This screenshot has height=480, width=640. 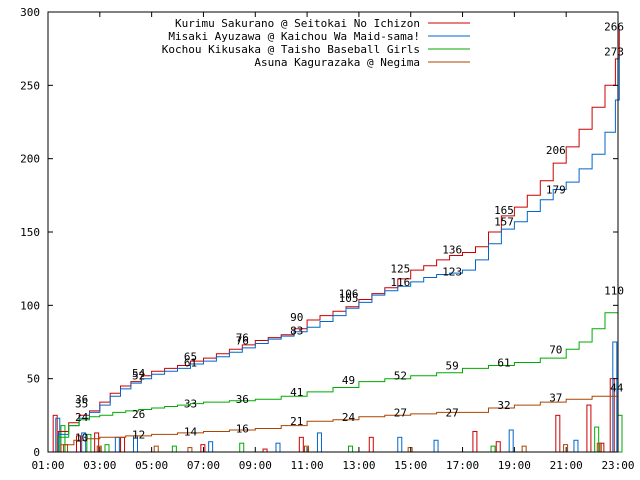 I want to click on y-tick-label: 50, so click(x=33, y=379).